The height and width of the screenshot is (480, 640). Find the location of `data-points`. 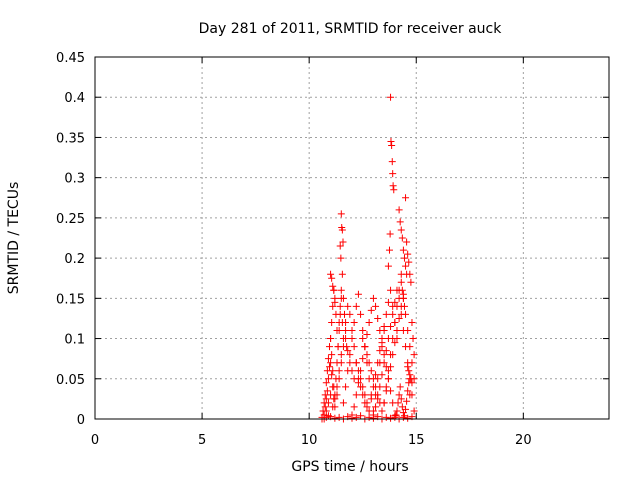

data-points is located at coordinates (368, 258).